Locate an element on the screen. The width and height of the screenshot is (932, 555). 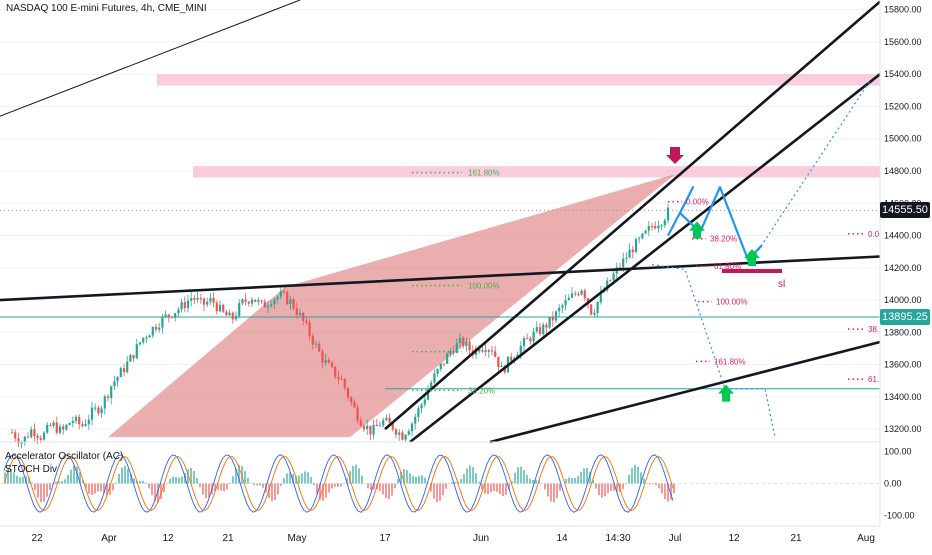
x-tick-label: 22 is located at coordinates (37, 538).